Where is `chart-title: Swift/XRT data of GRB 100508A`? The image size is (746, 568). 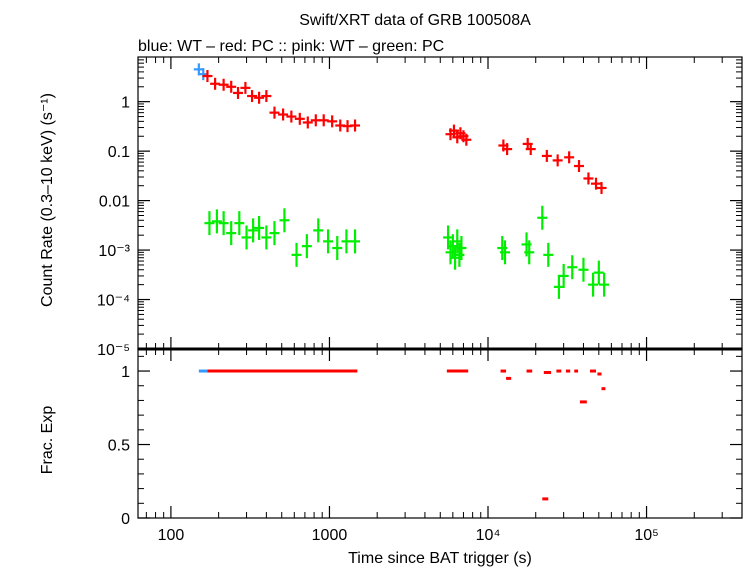
chart-title: Swift/XRT data of GRB 100508A is located at coordinates (415, 20).